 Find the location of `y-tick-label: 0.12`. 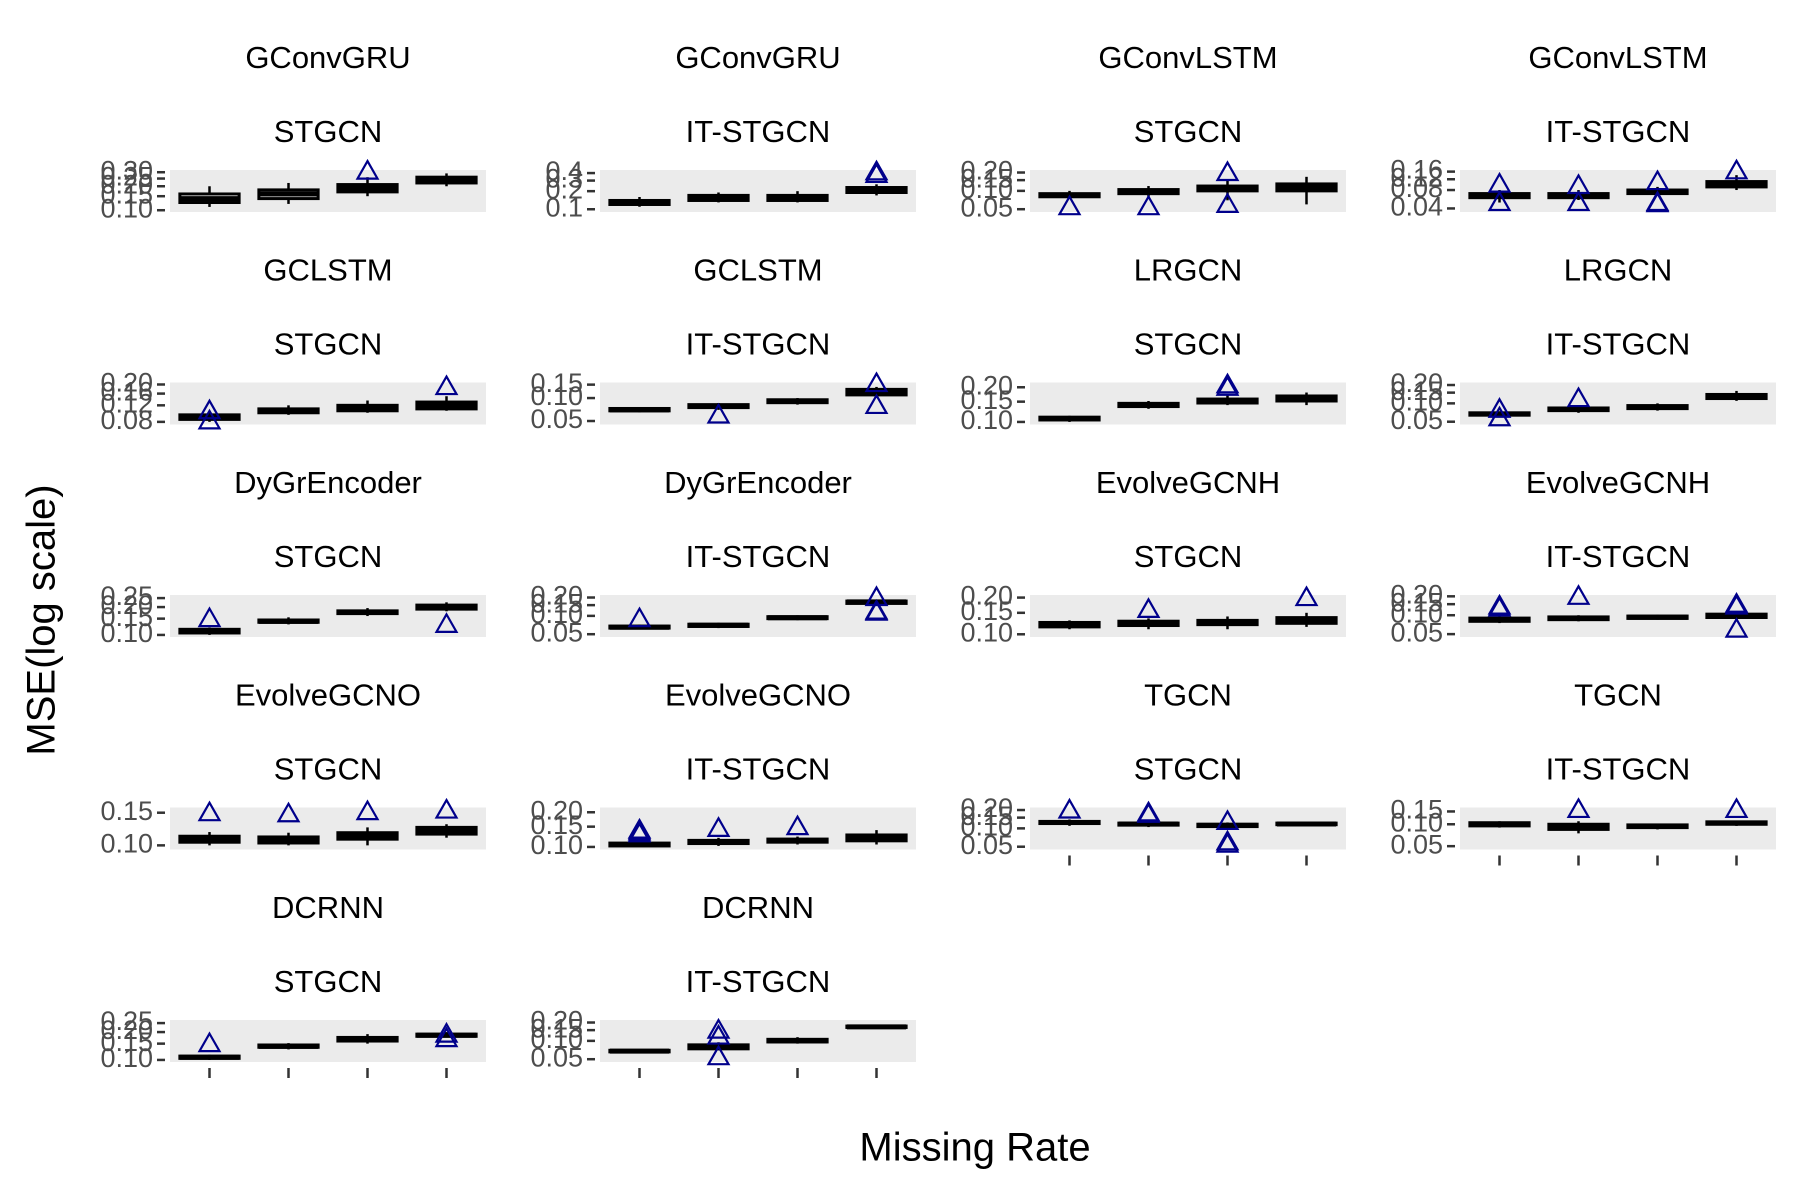

y-tick-label: 0.12 is located at coordinates (1416, 177).